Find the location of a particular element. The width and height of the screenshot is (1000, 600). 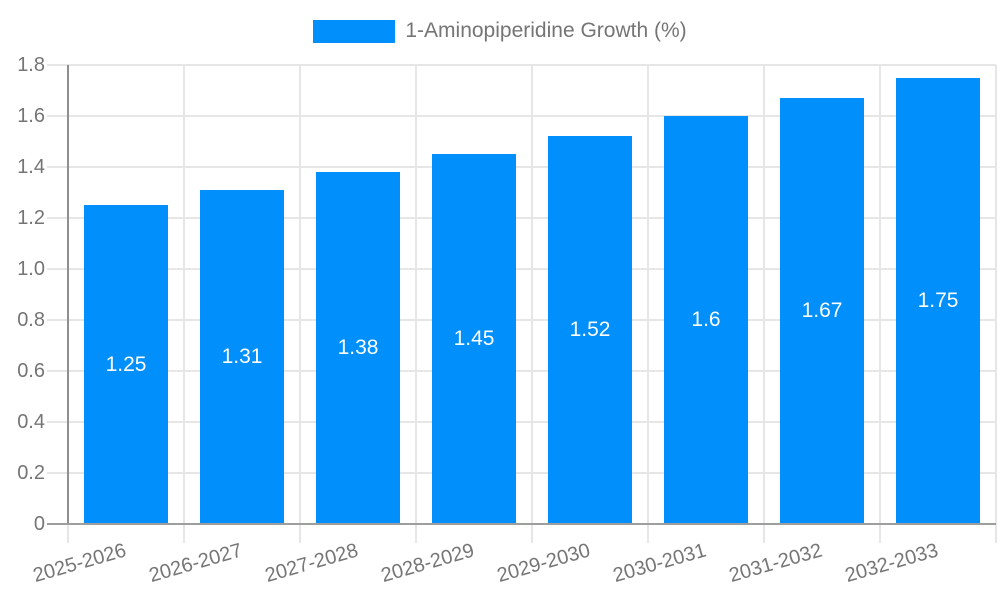

bar-value-label: 1.75 is located at coordinates (938, 300).